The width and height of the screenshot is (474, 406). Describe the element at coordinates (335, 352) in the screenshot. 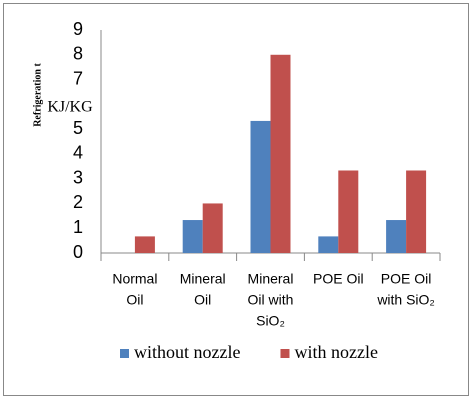

I see `legend-label: with nozzle` at that location.